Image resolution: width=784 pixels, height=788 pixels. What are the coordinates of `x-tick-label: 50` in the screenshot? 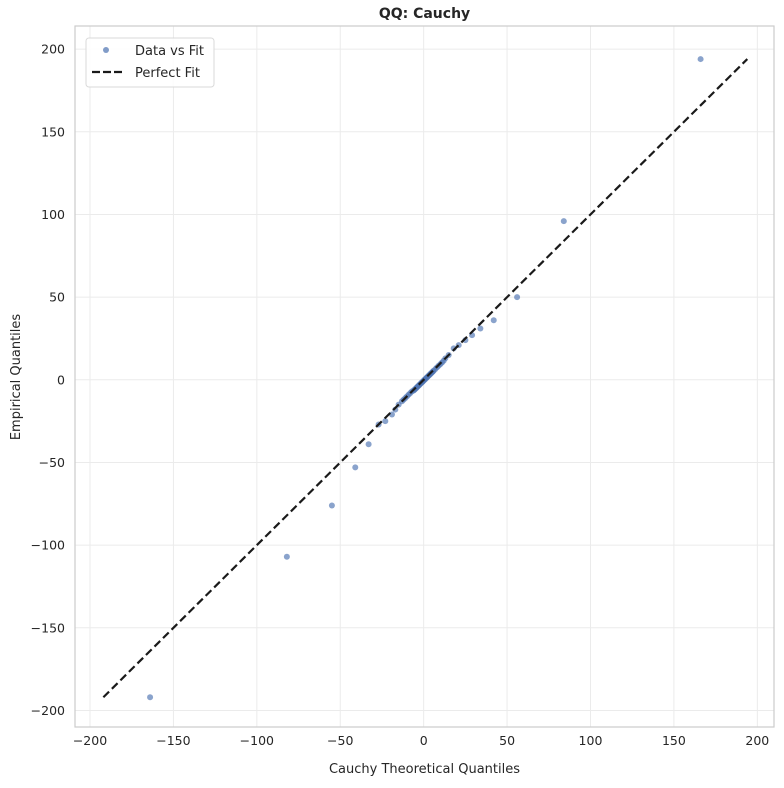 It's located at (507, 740).